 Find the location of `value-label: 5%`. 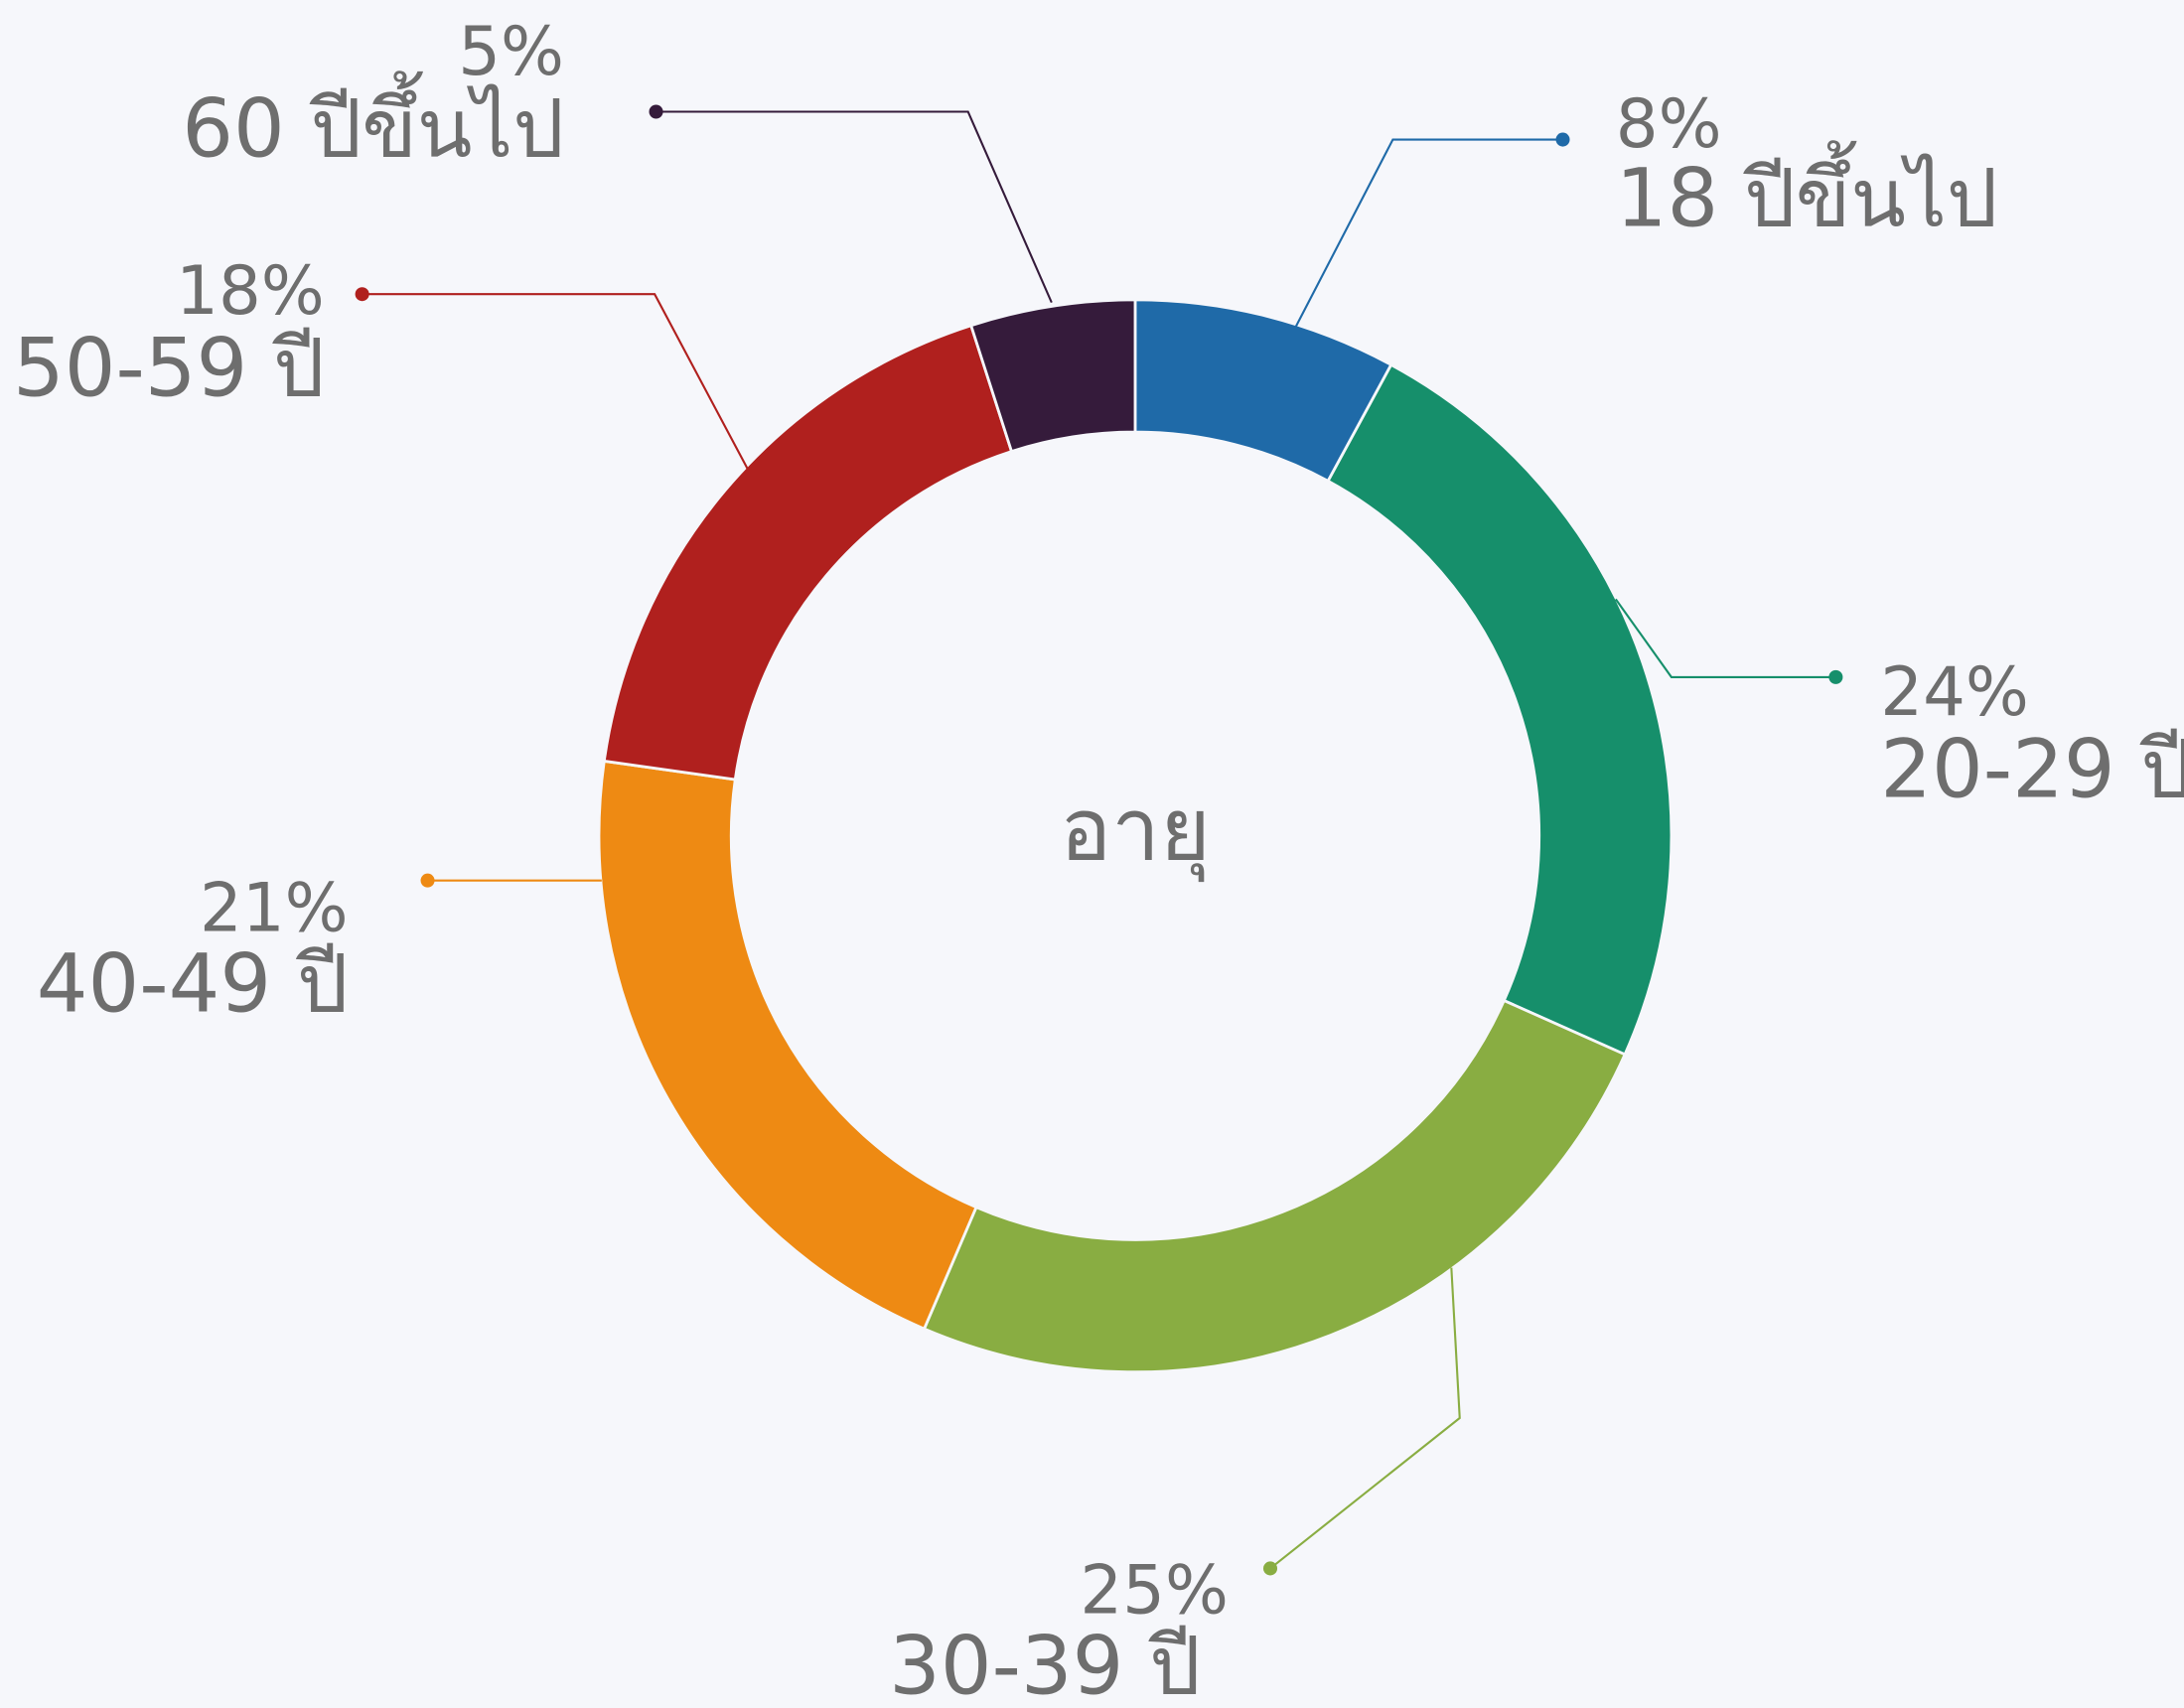

value-label: 5% is located at coordinates (511, 51).